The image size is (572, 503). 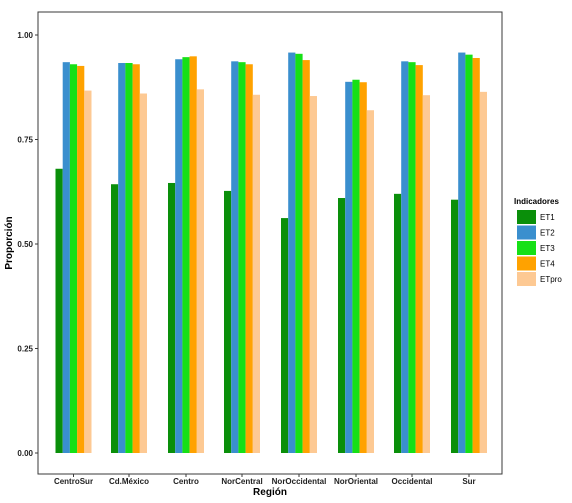 I want to click on legend-key-etpro, so click(x=526, y=279).